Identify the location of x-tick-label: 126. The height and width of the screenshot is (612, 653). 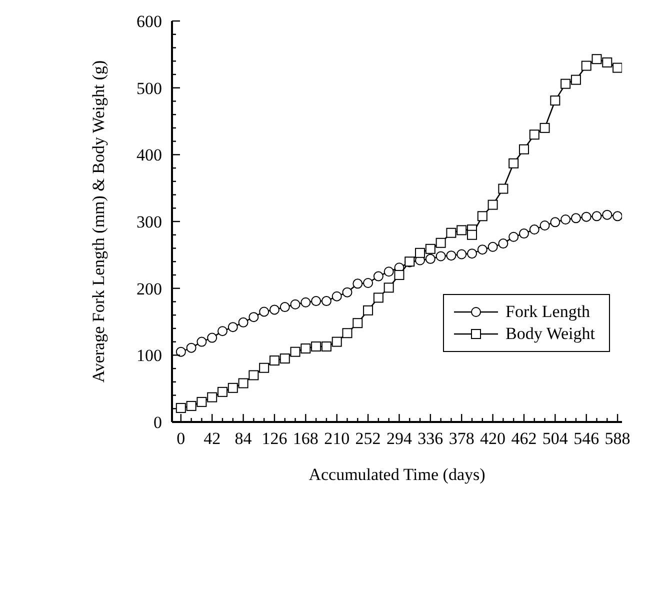
(275, 438).